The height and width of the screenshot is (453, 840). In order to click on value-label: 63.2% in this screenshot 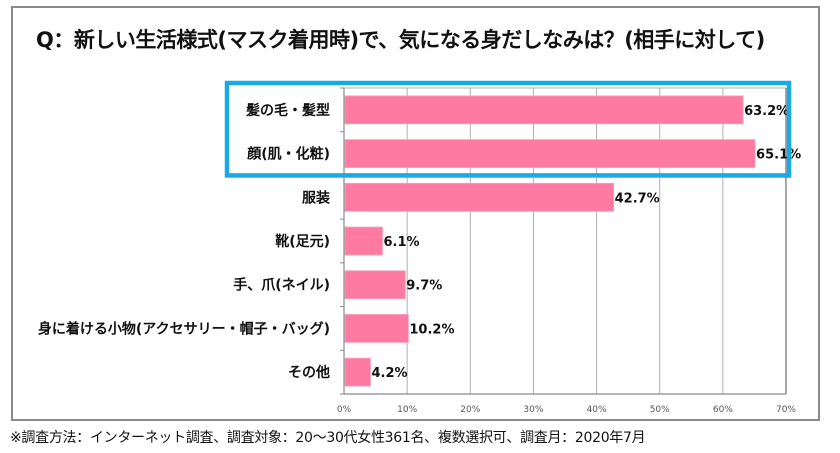, I will do `click(766, 111)`.